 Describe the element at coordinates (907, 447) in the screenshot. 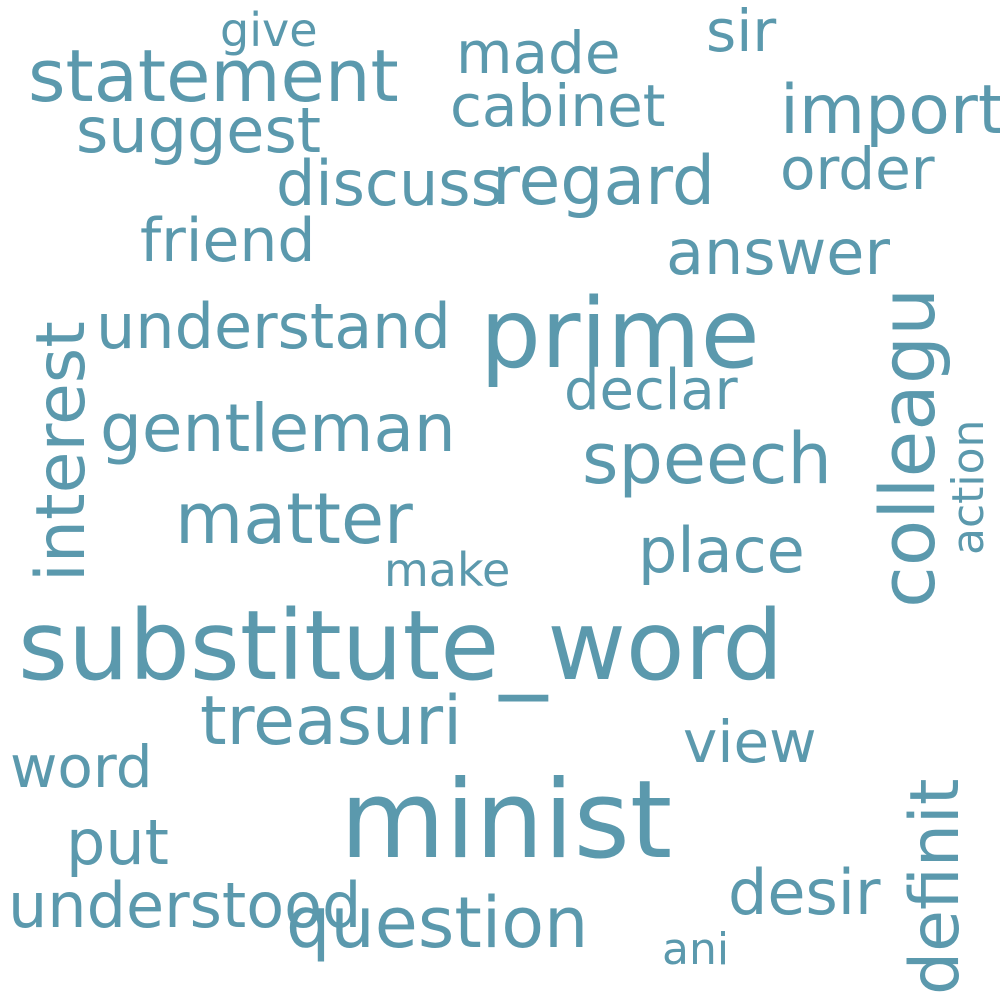

I see `word-friend: colleagu` at that location.